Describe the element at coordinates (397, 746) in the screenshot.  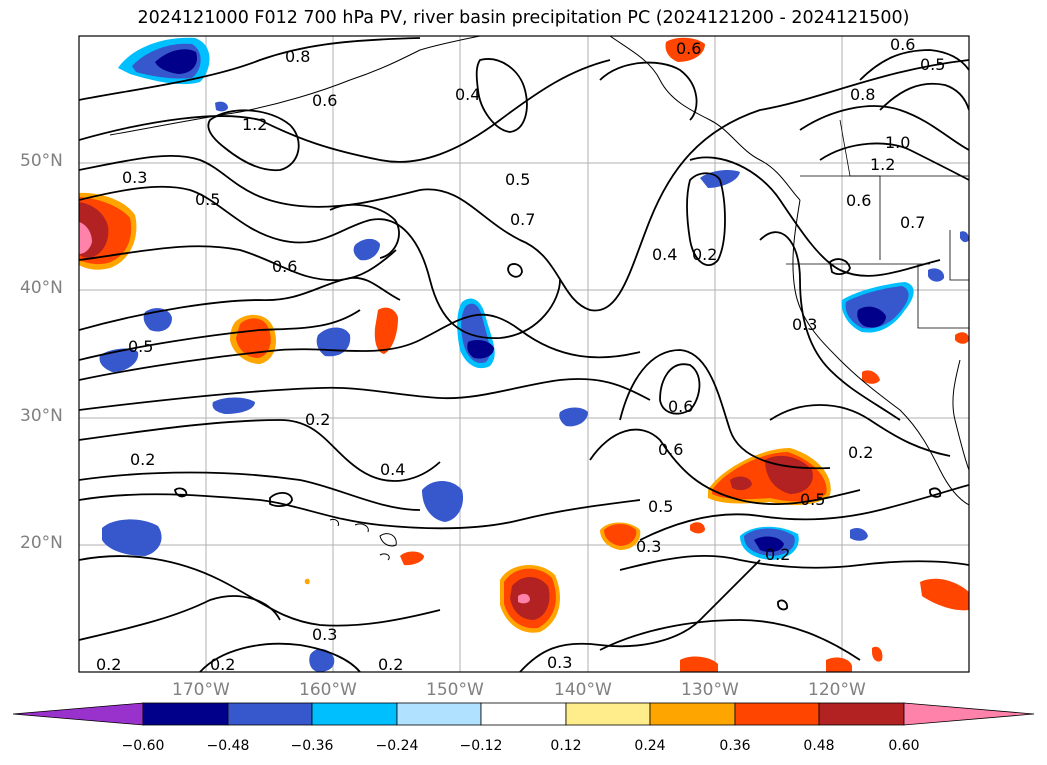
I see `colorbar-tick-label: −0.24` at that location.